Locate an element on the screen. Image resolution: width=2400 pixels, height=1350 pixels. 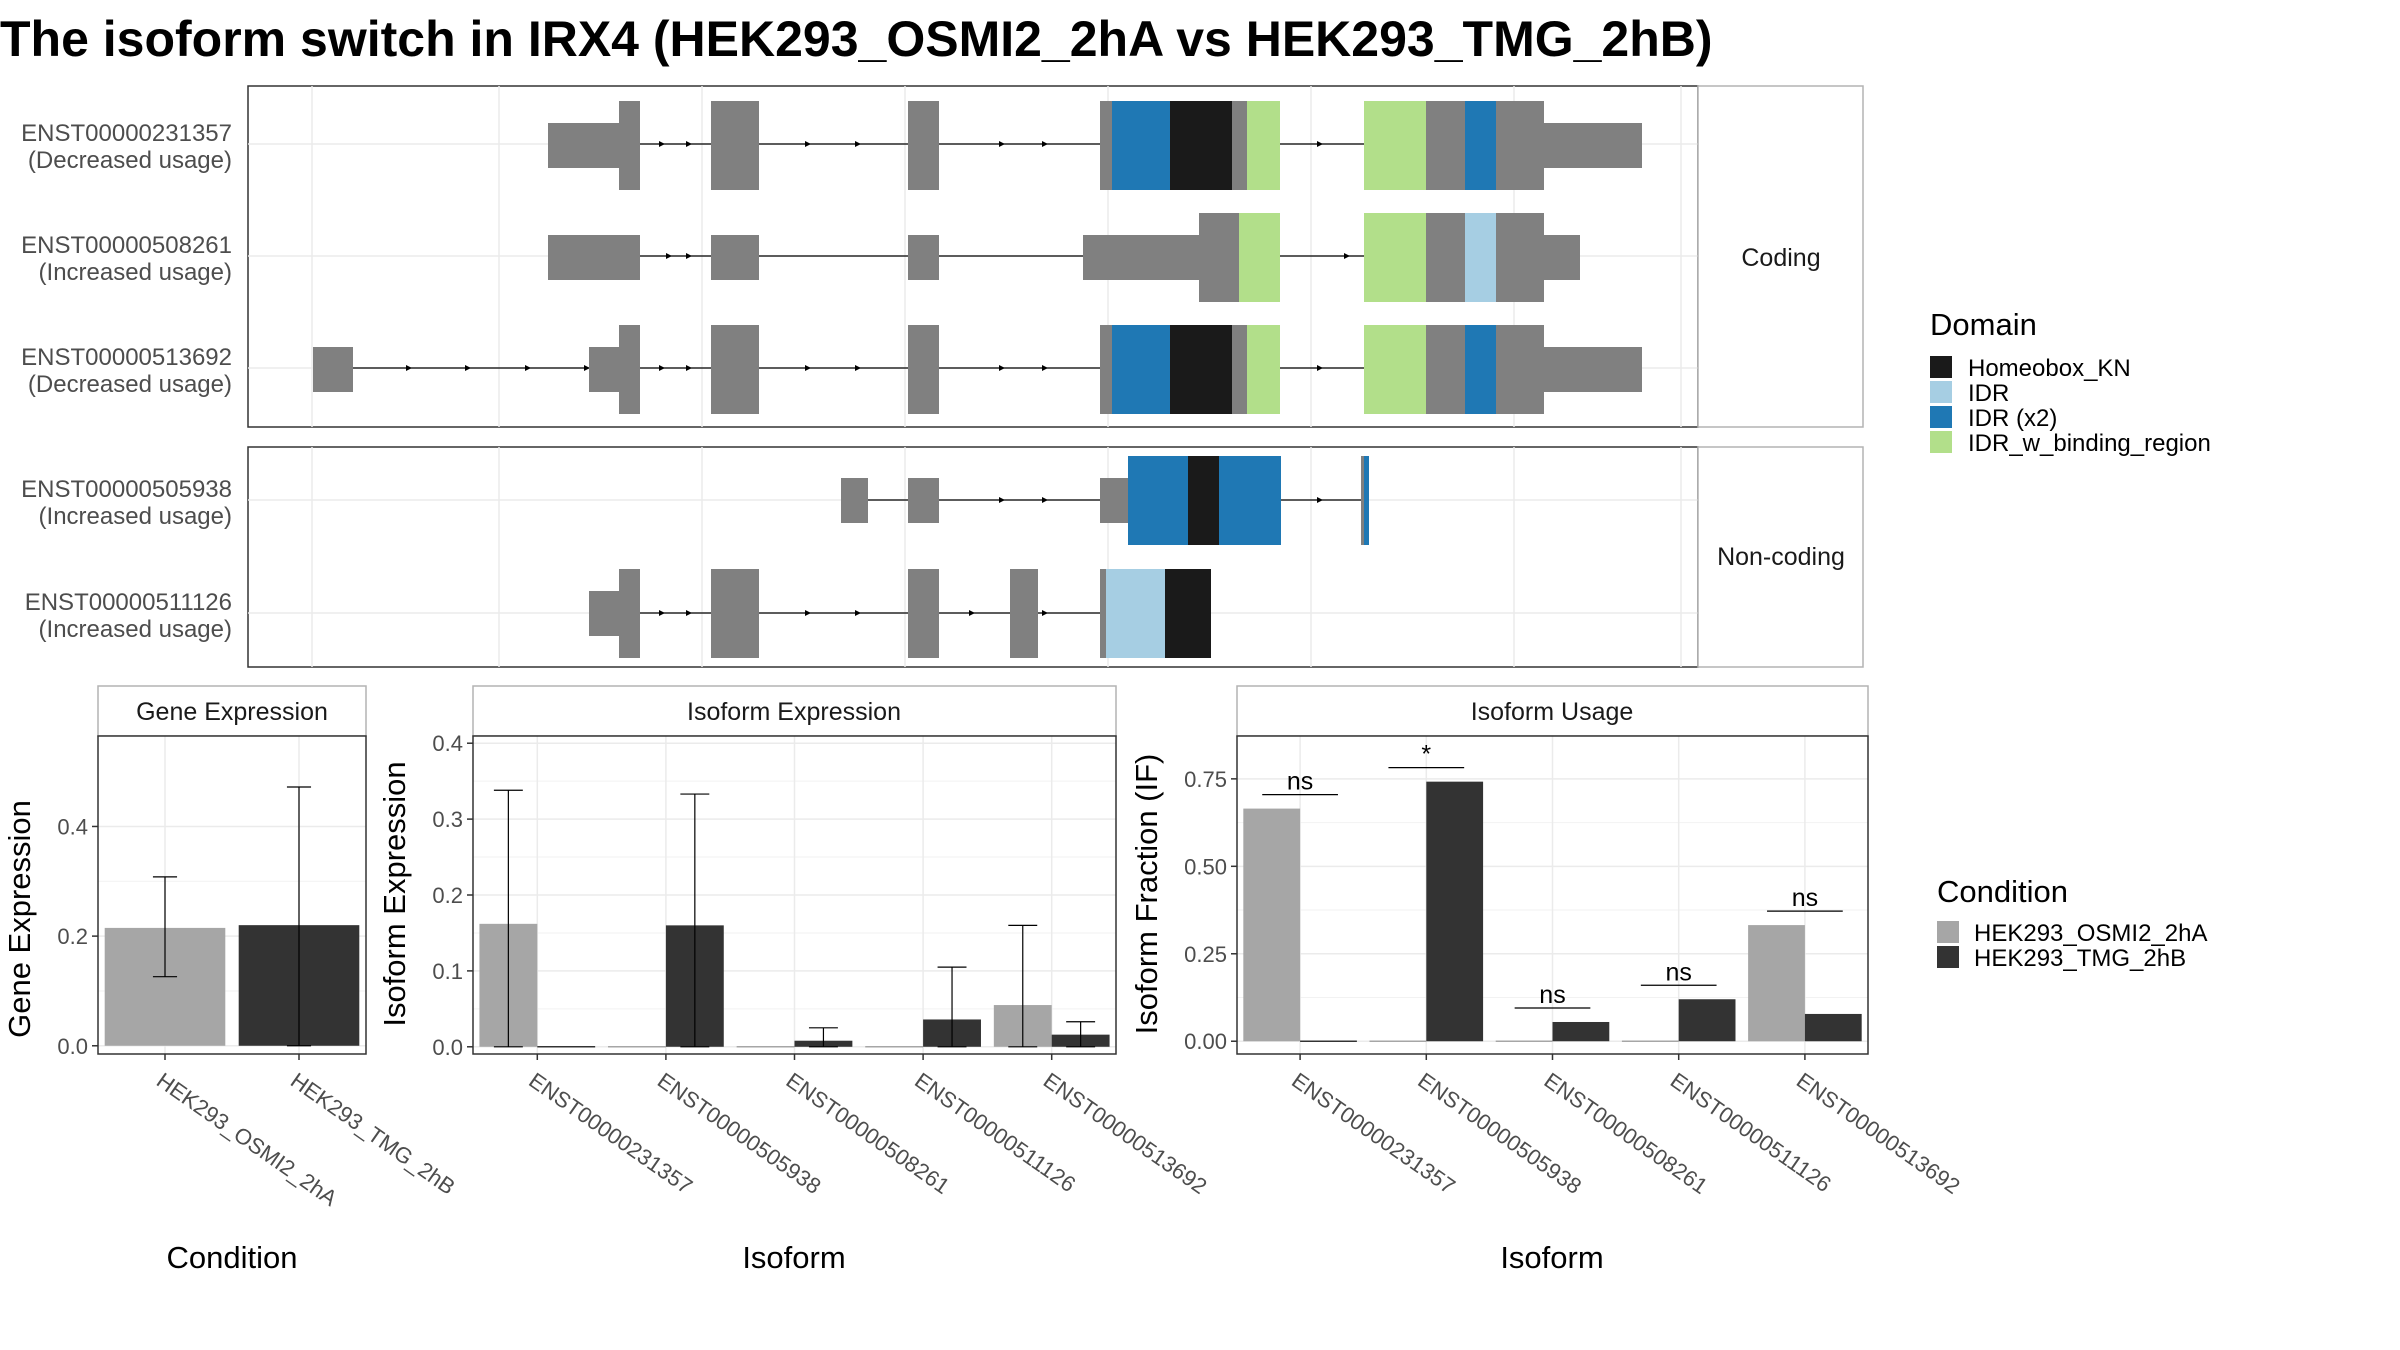
transcript-label-id: ENST00000513692 is located at coordinates (126, 357).